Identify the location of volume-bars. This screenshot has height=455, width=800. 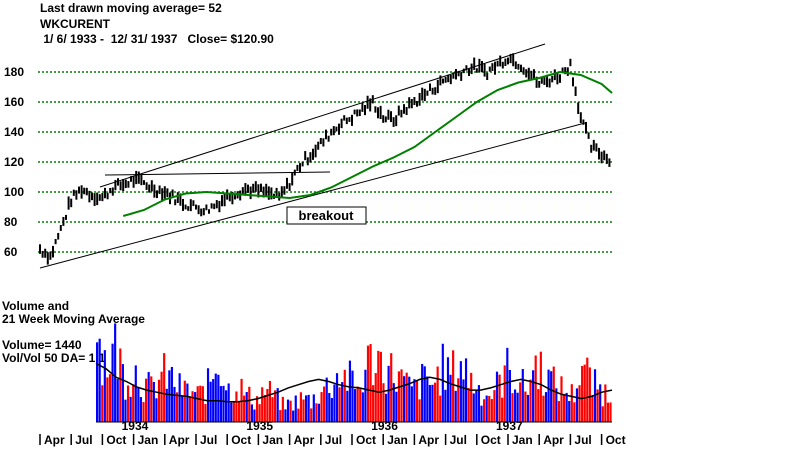
(354, 372).